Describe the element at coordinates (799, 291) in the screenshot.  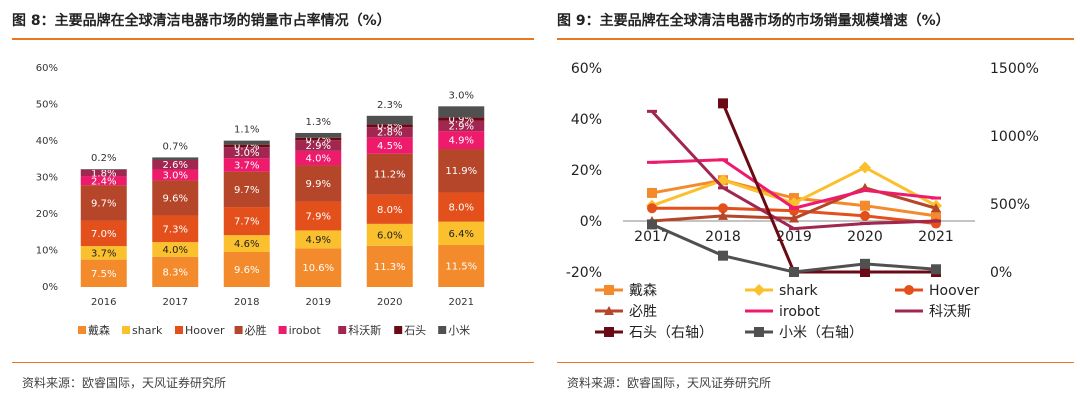
I see `legend-label-shark: shark` at that location.